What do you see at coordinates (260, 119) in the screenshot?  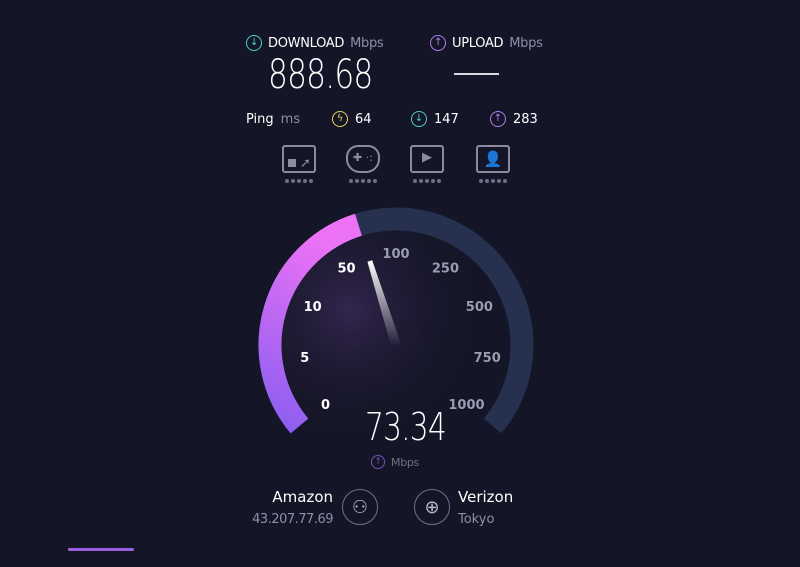 I see `ping-text: Ping` at bounding box center [260, 119].